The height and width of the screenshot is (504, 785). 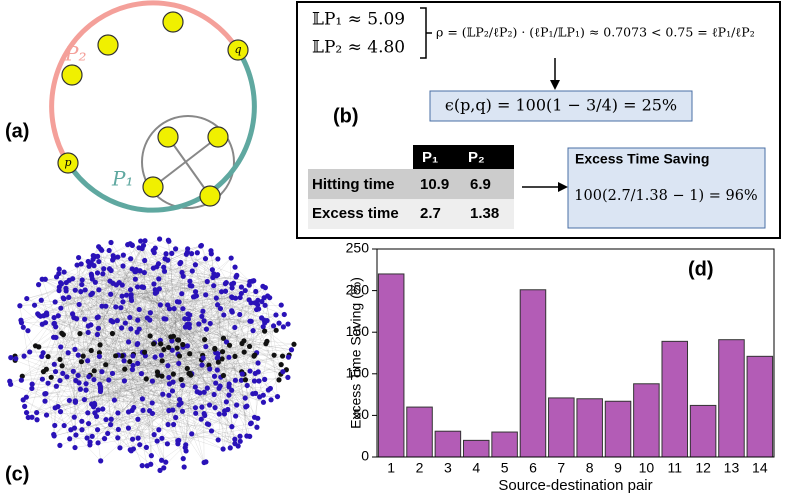 I want to click on x-tick-label: 7, so click(x=561, y=468).